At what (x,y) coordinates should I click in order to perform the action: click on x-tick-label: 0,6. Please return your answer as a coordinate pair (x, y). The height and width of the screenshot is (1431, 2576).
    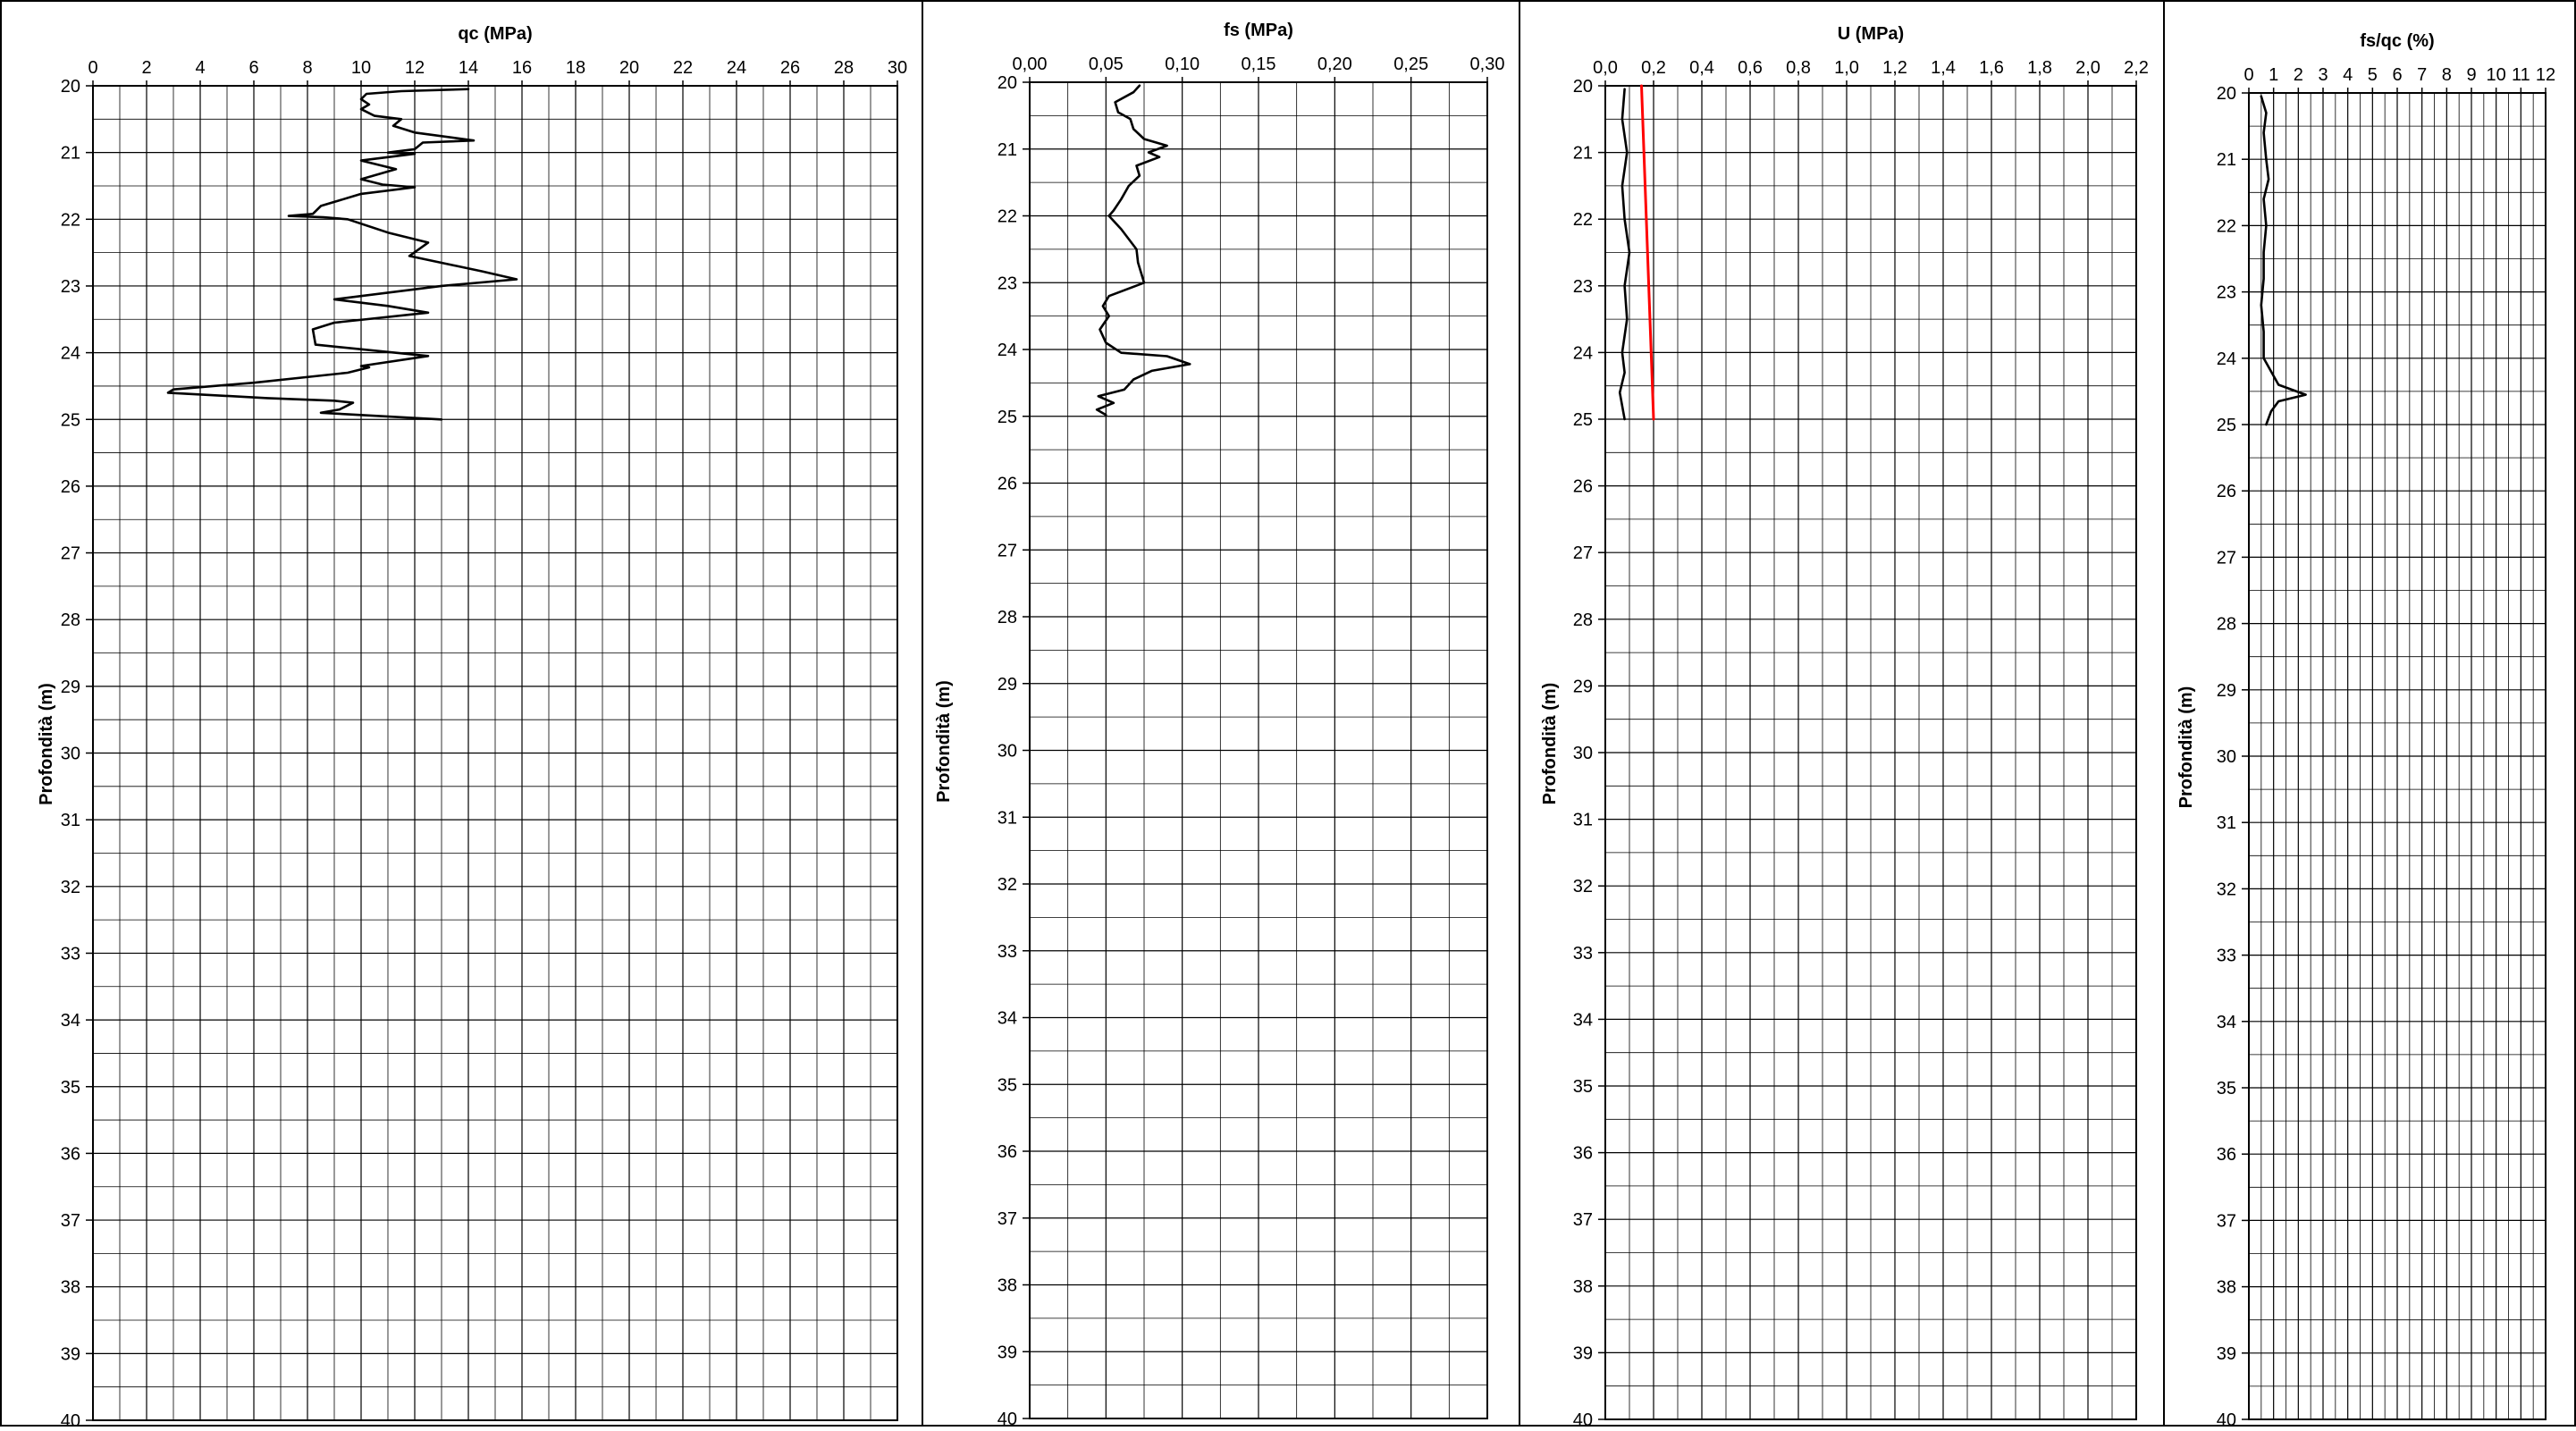
    Looking at the image, I should click on (1751, 68).